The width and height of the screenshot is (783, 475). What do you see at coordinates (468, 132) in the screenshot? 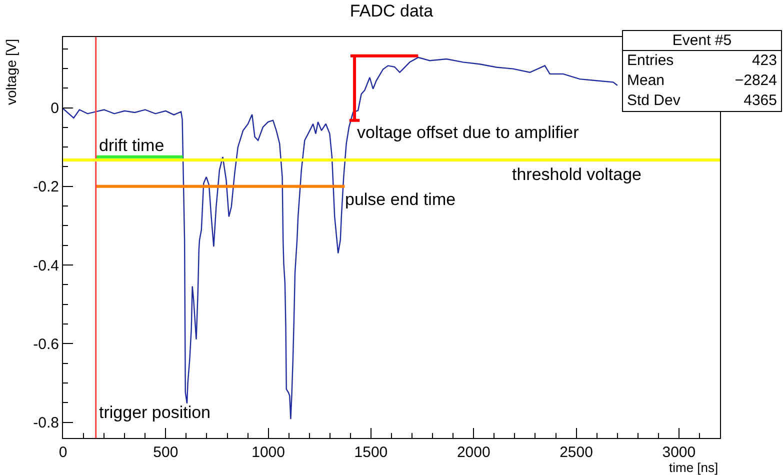
I see `series-label: voltage offset due to amplifier` at bounding box center [468, 132].